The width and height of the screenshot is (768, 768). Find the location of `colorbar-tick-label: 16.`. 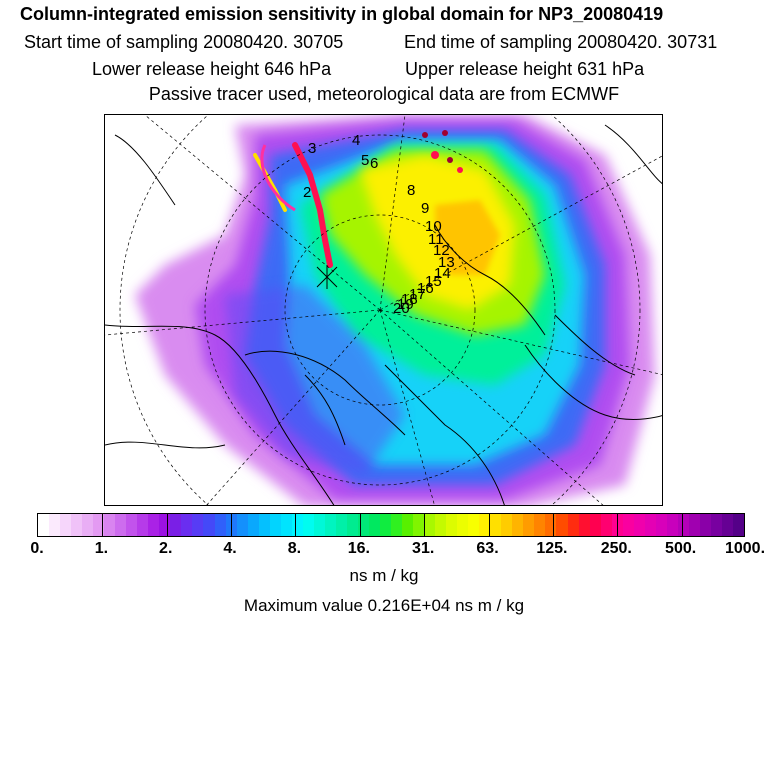

colorbar-tick-label: 16. is located at coordinates (358, 548).